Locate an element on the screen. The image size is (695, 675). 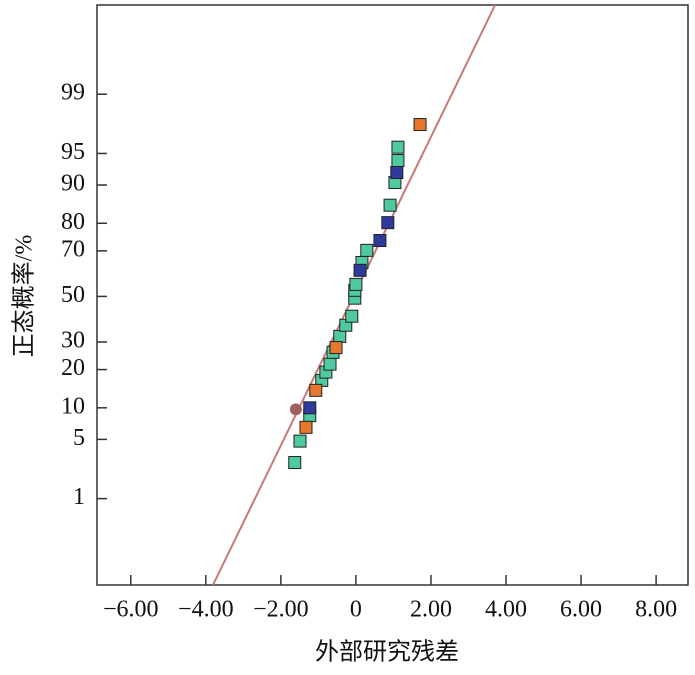
y-tick-label: 99 is located at coordinates (73, 93).